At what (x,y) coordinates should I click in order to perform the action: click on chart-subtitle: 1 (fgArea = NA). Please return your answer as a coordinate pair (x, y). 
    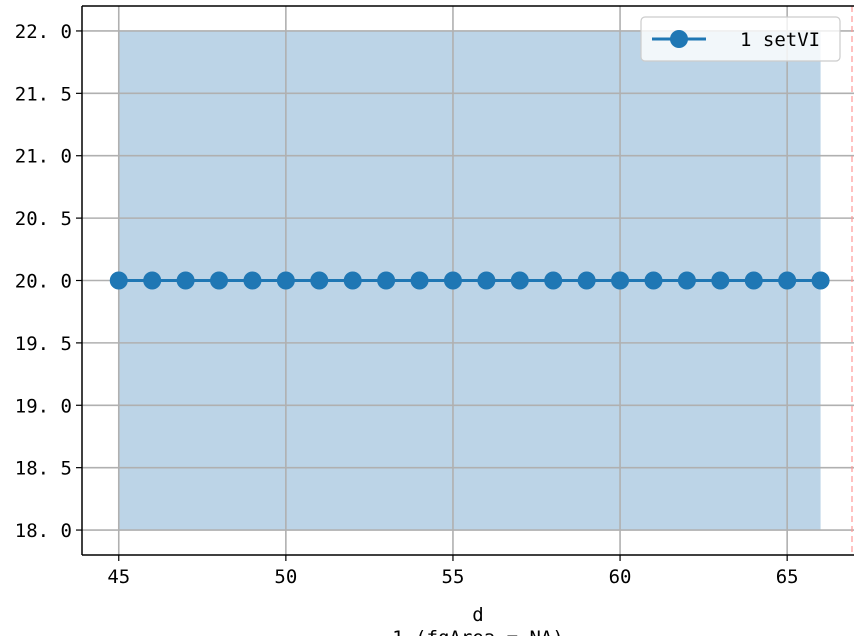
    Looking at the image, I should click on (478, 631).